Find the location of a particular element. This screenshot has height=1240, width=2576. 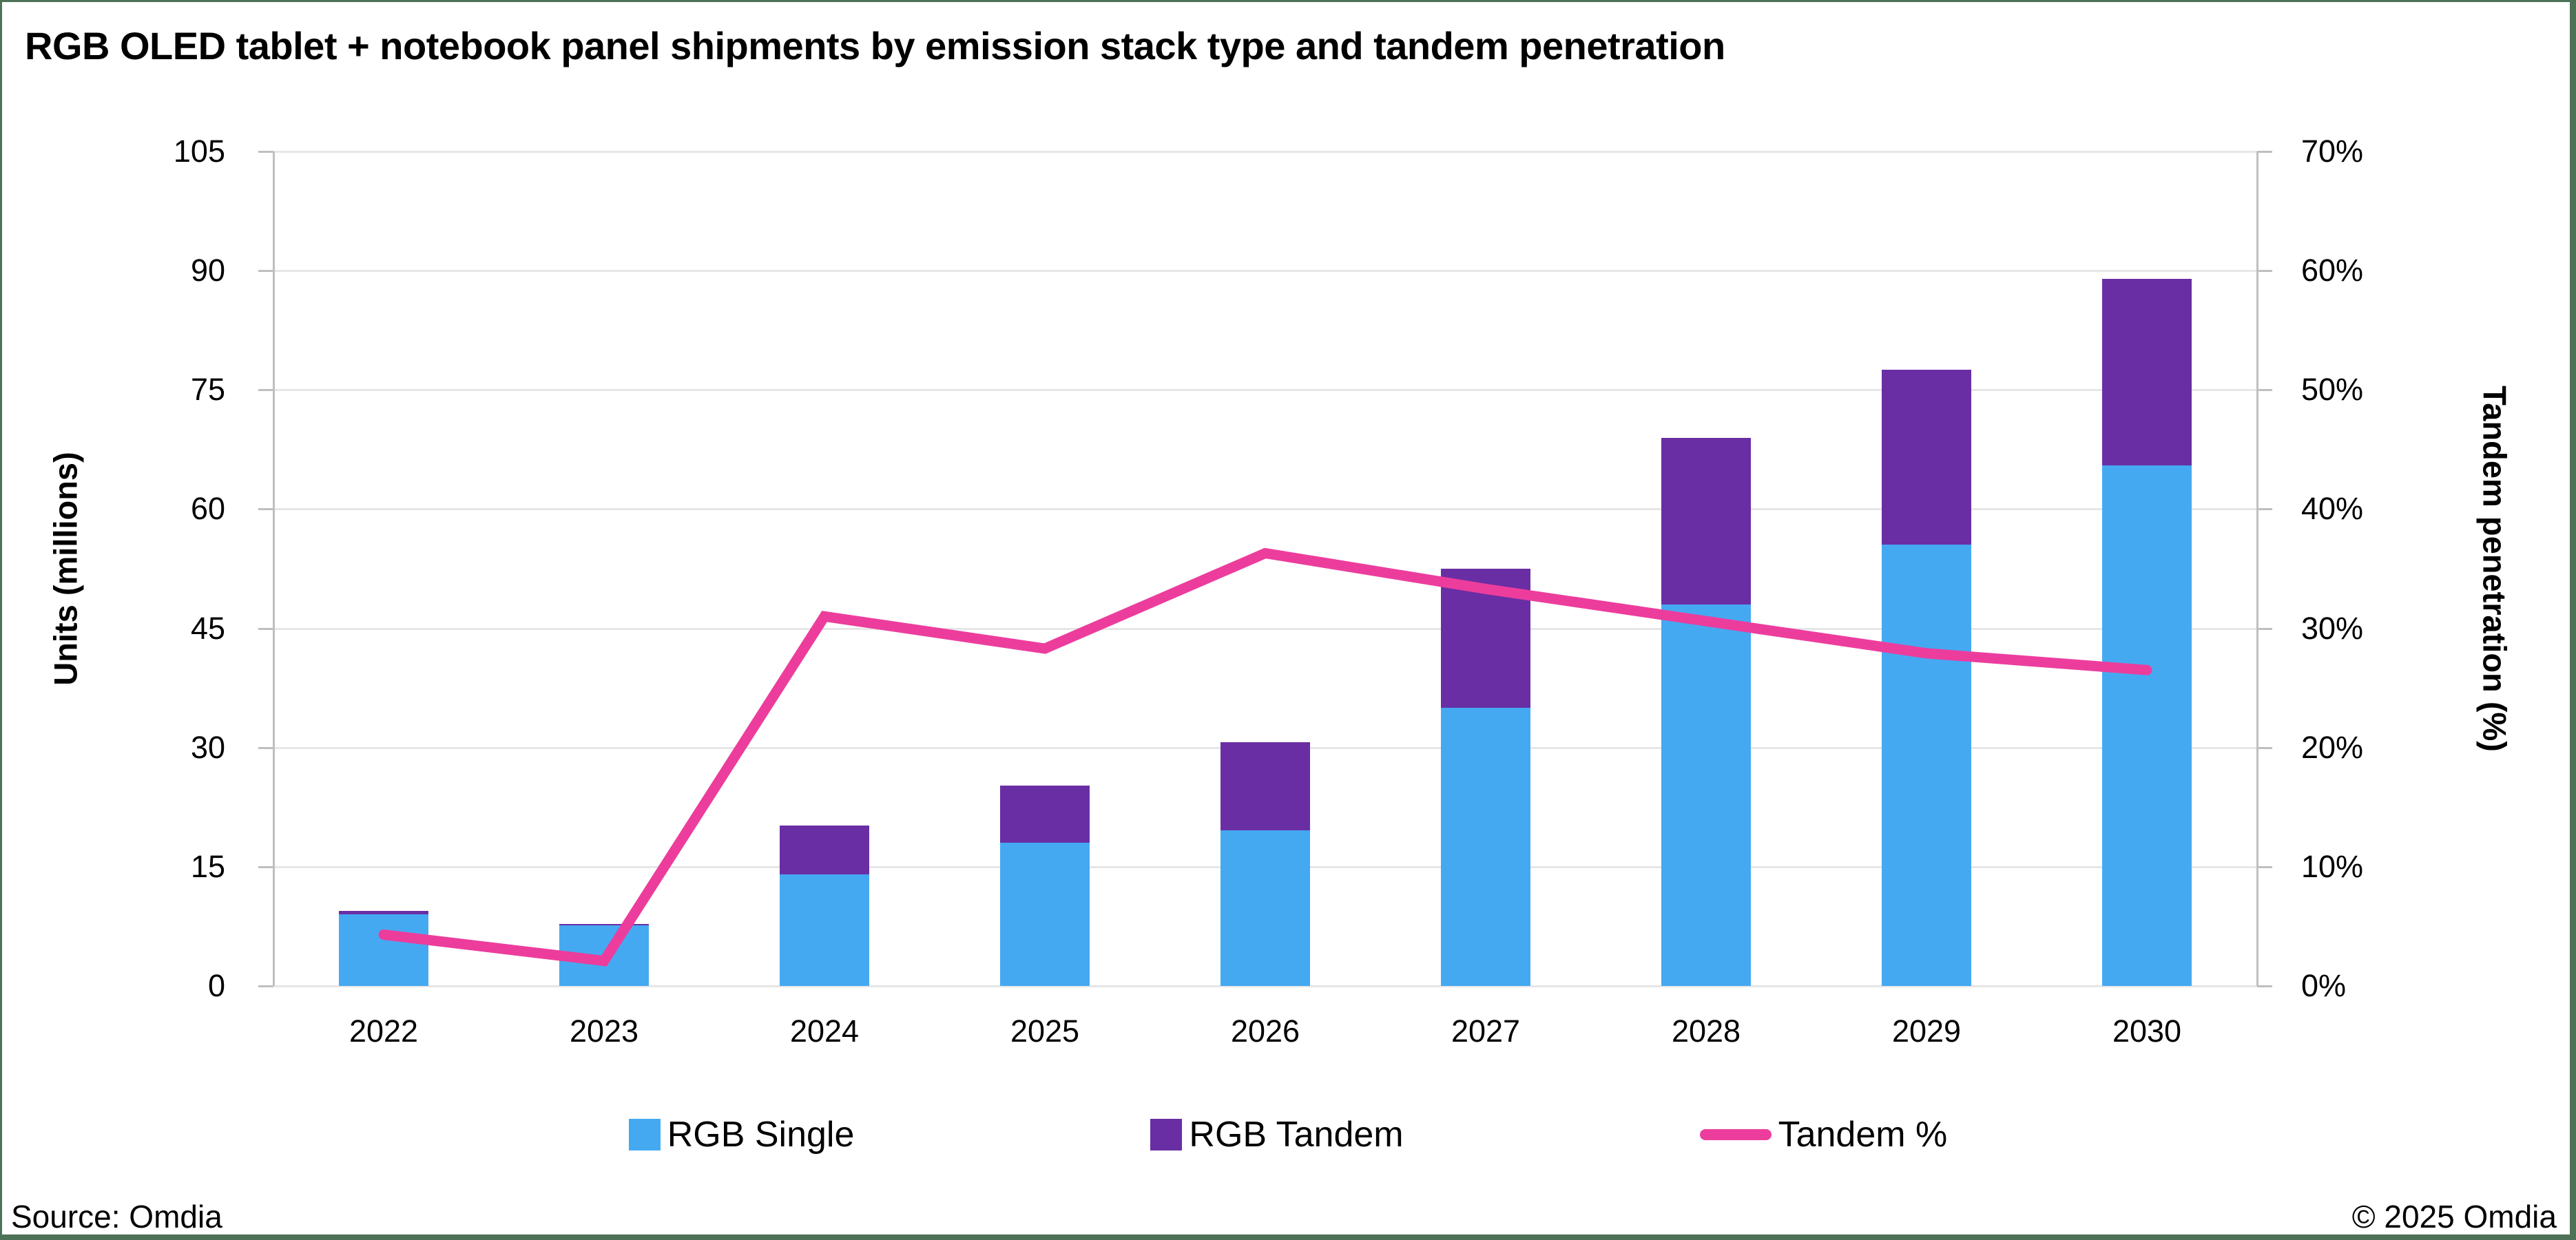

y-axis-right-tick-label: 60% is located at coordinates (2332, 270).